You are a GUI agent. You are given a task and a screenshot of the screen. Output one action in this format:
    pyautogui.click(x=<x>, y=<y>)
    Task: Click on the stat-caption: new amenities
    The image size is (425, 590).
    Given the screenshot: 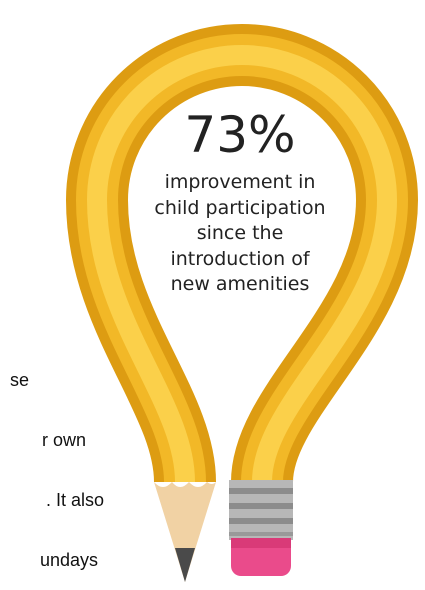 What is the action you would take?
    pyautogui.click(x=240, y=284)
    